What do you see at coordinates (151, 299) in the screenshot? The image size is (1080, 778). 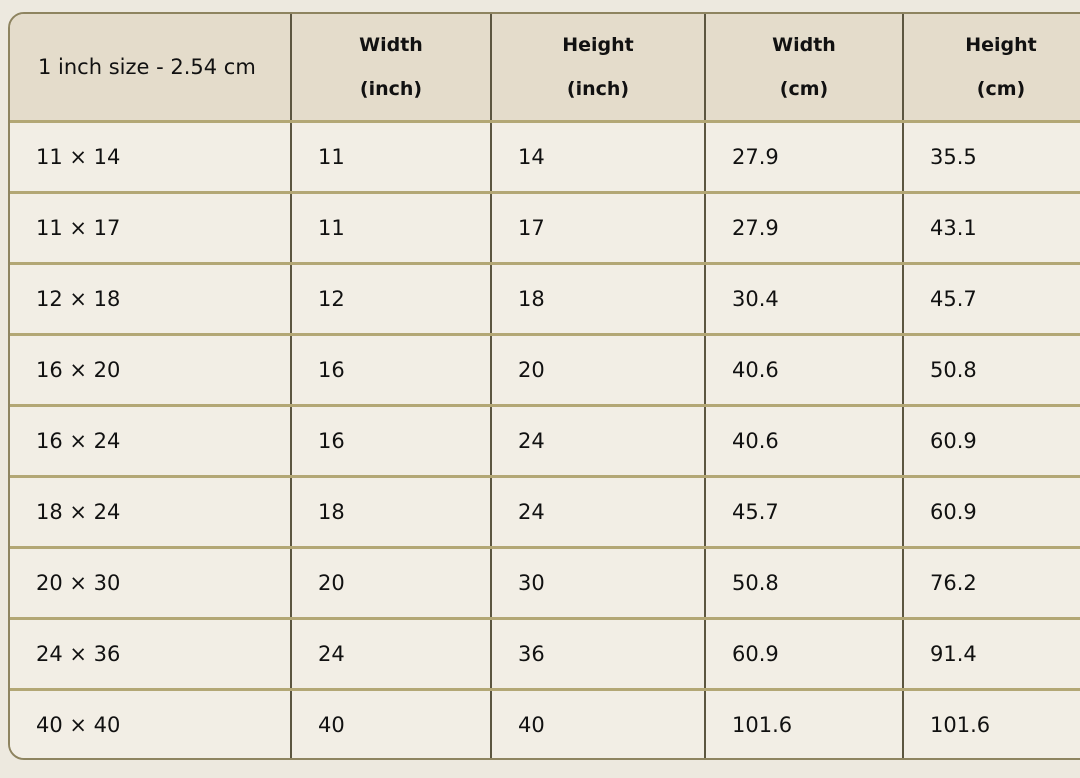 I see `cell-size: 12 × 18` at bounding box center [151, 299].